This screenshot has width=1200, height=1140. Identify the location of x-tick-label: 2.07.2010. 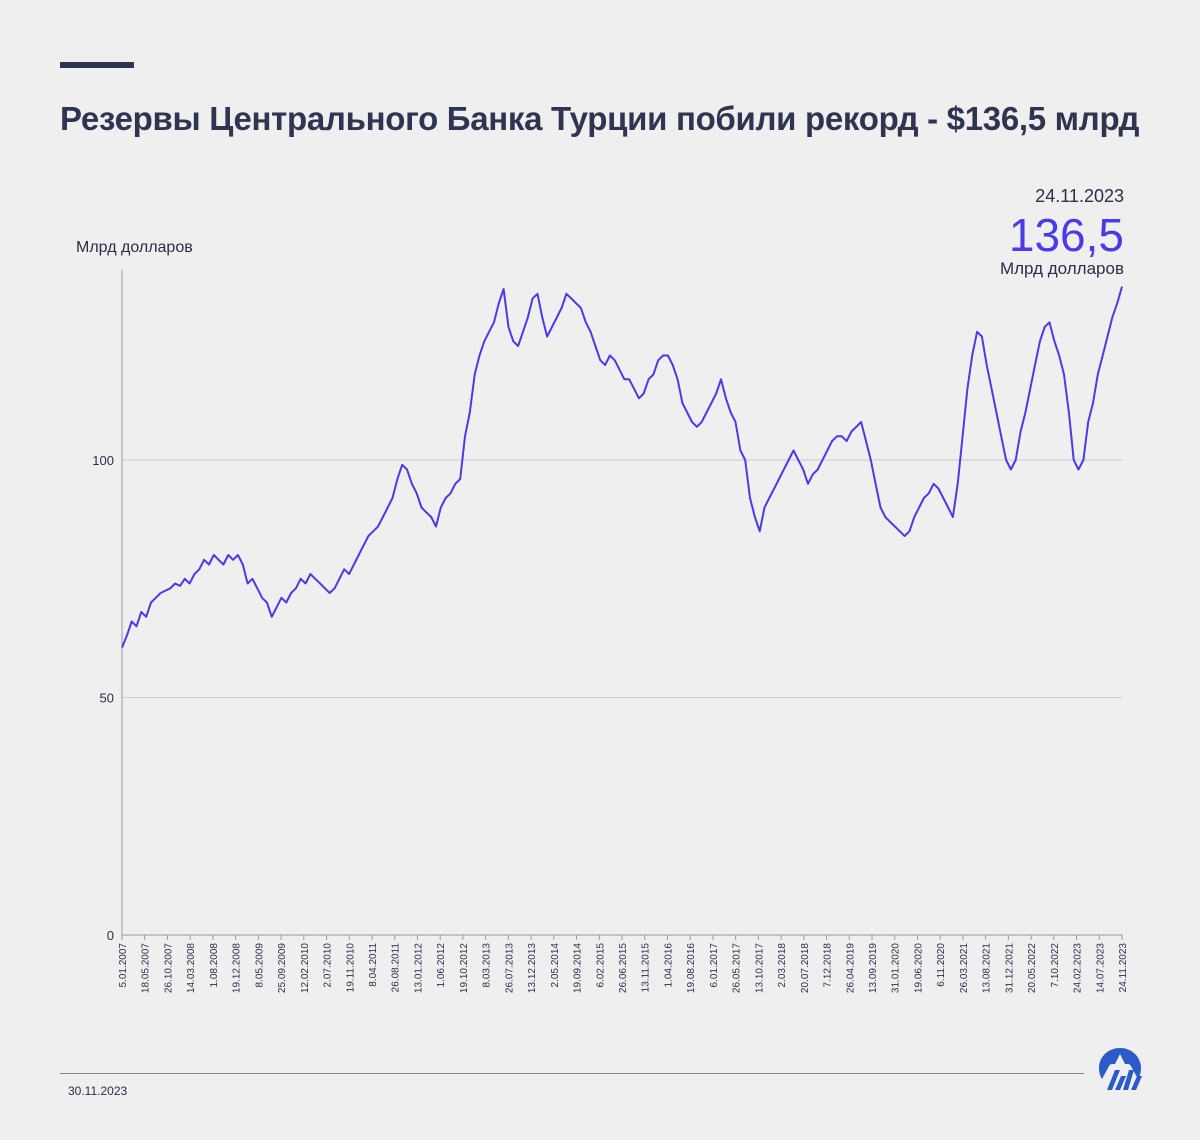
(328, 965).